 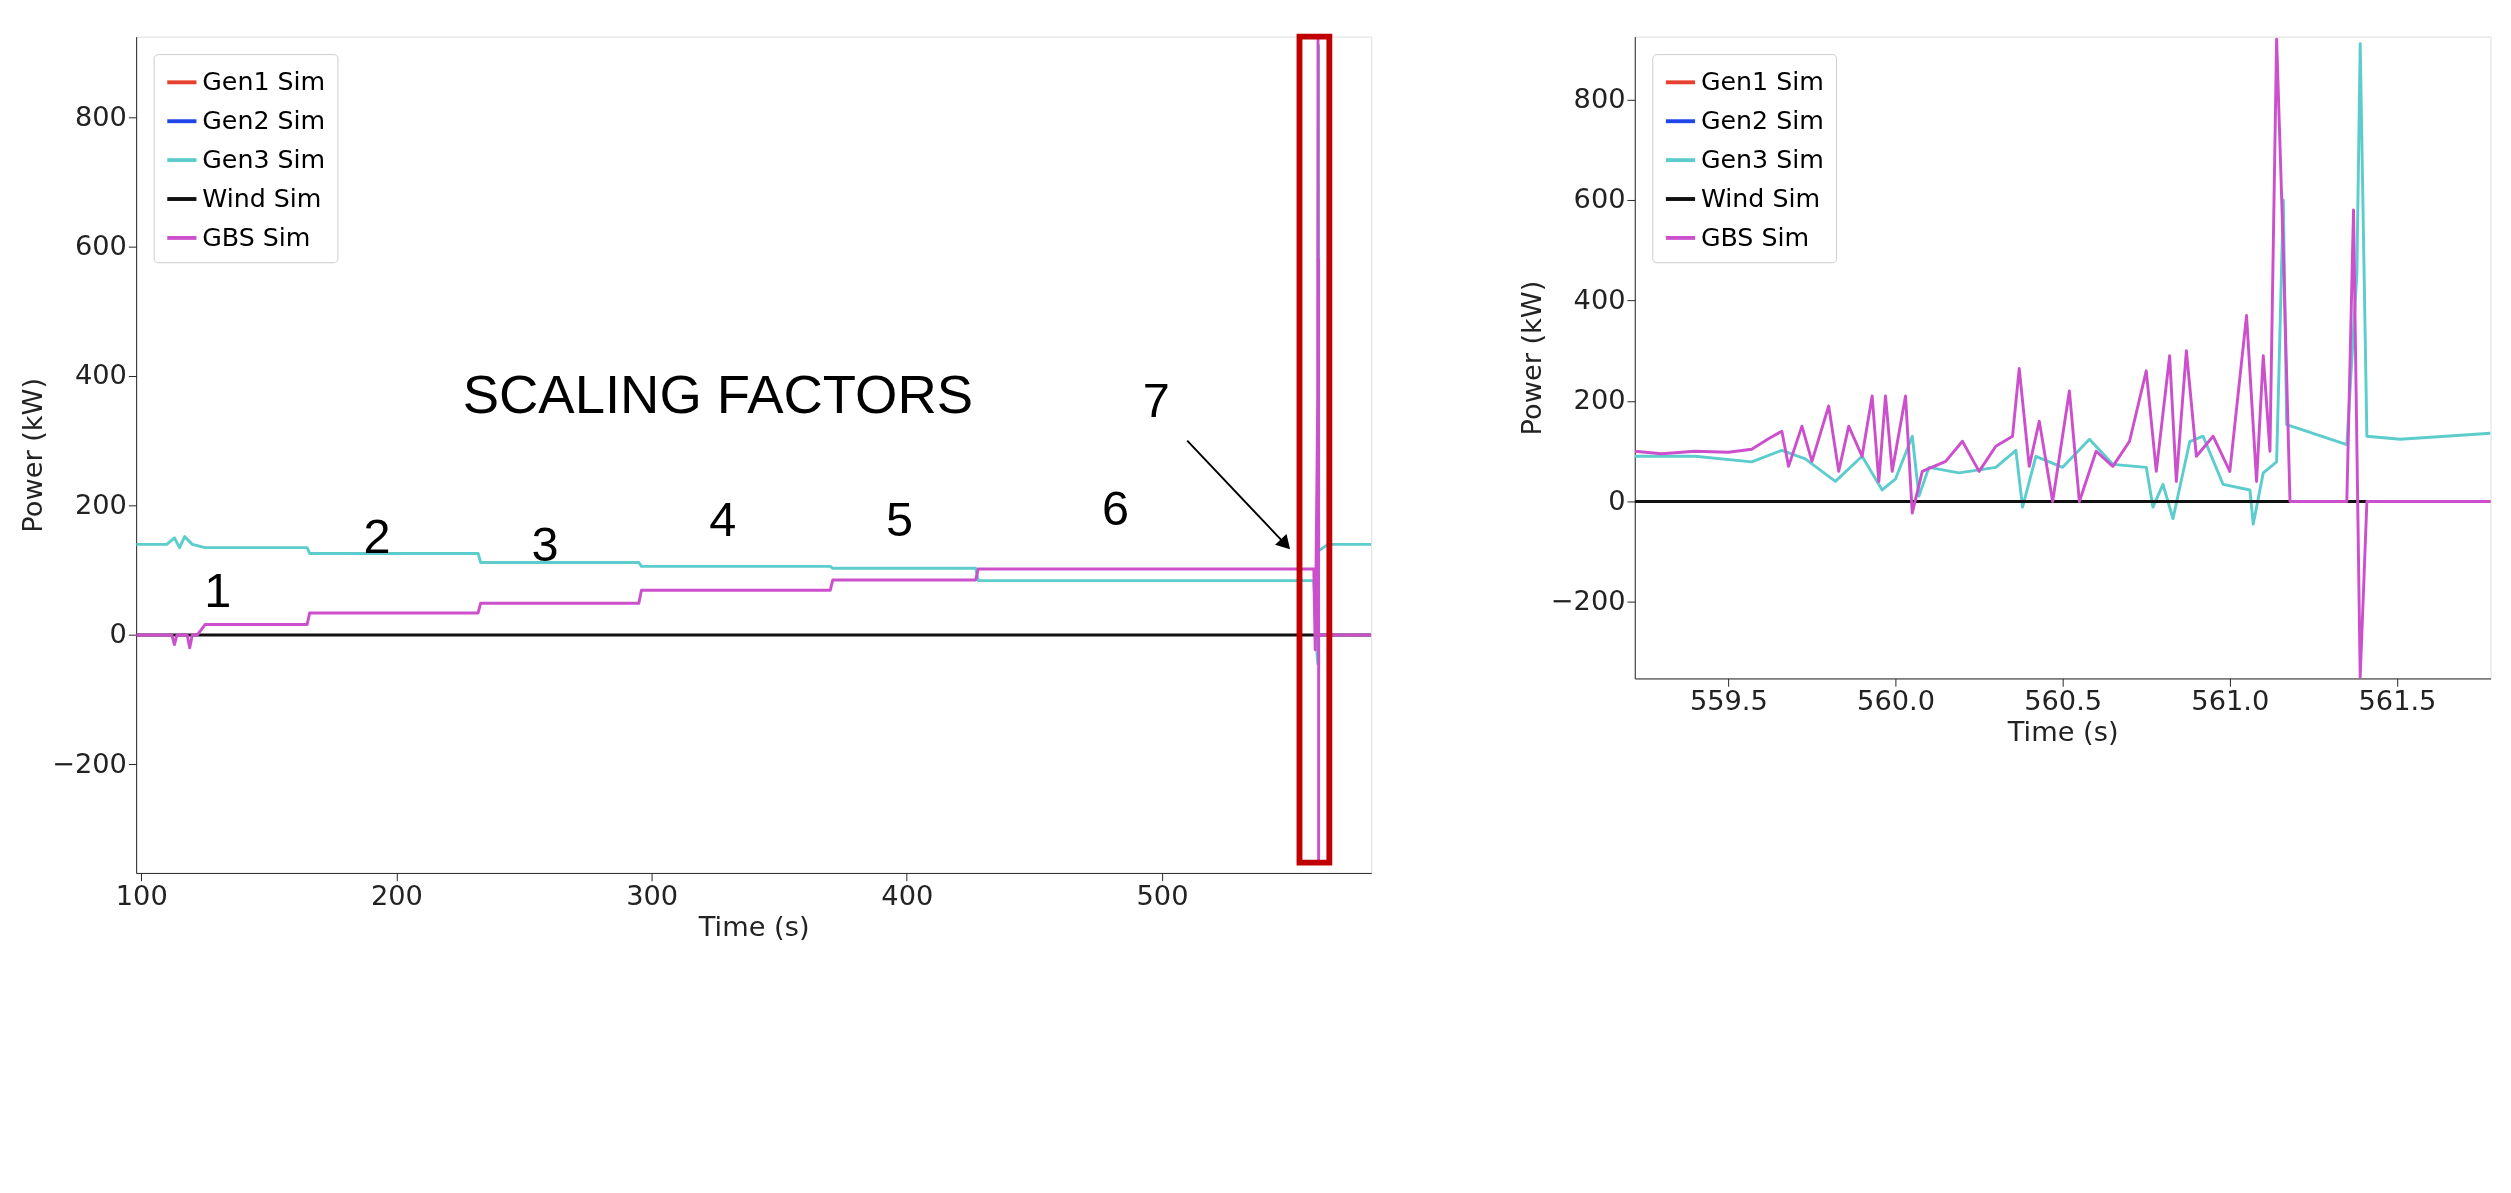 What do you see at coordinates (907, 895) in the screenshot?
I see `x-tick-label: 400` at bounding box center [907, 895].